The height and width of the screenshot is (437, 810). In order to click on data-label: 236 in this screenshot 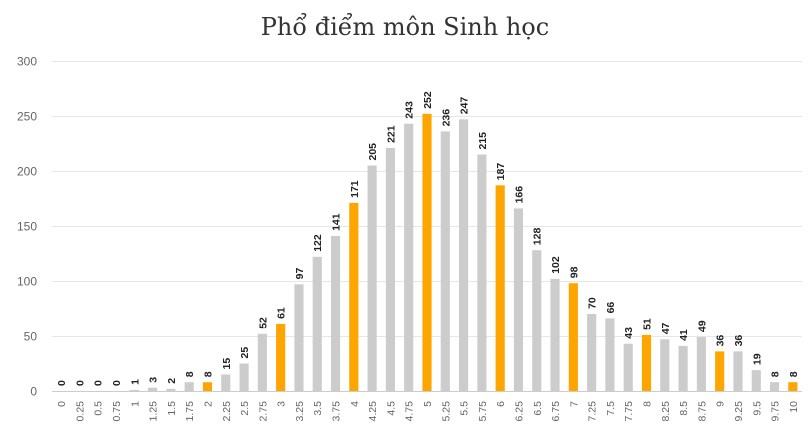, I will do `click(446, 118)`.